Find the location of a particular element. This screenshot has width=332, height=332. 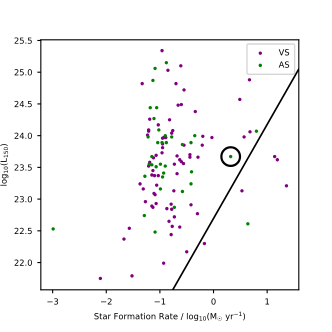

y-tick-label: 24.5 is located at coordinates (23, 104).